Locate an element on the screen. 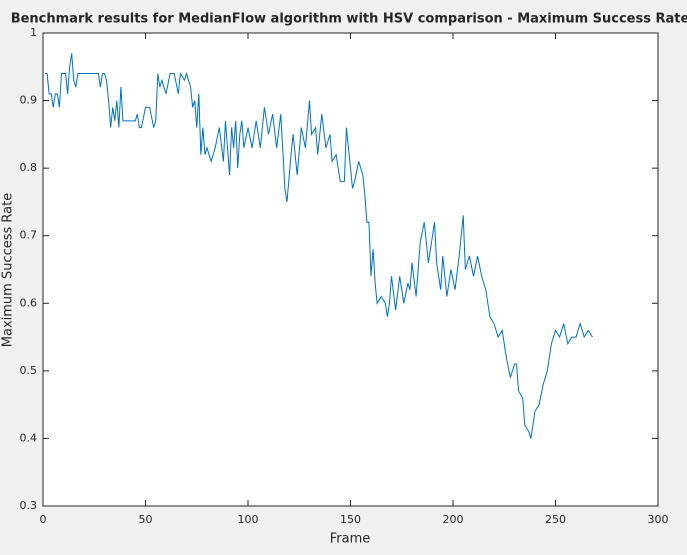 This screenshot has height=555, width=687. y-tick-label: 0.6 is located at coordinates (29, 302).